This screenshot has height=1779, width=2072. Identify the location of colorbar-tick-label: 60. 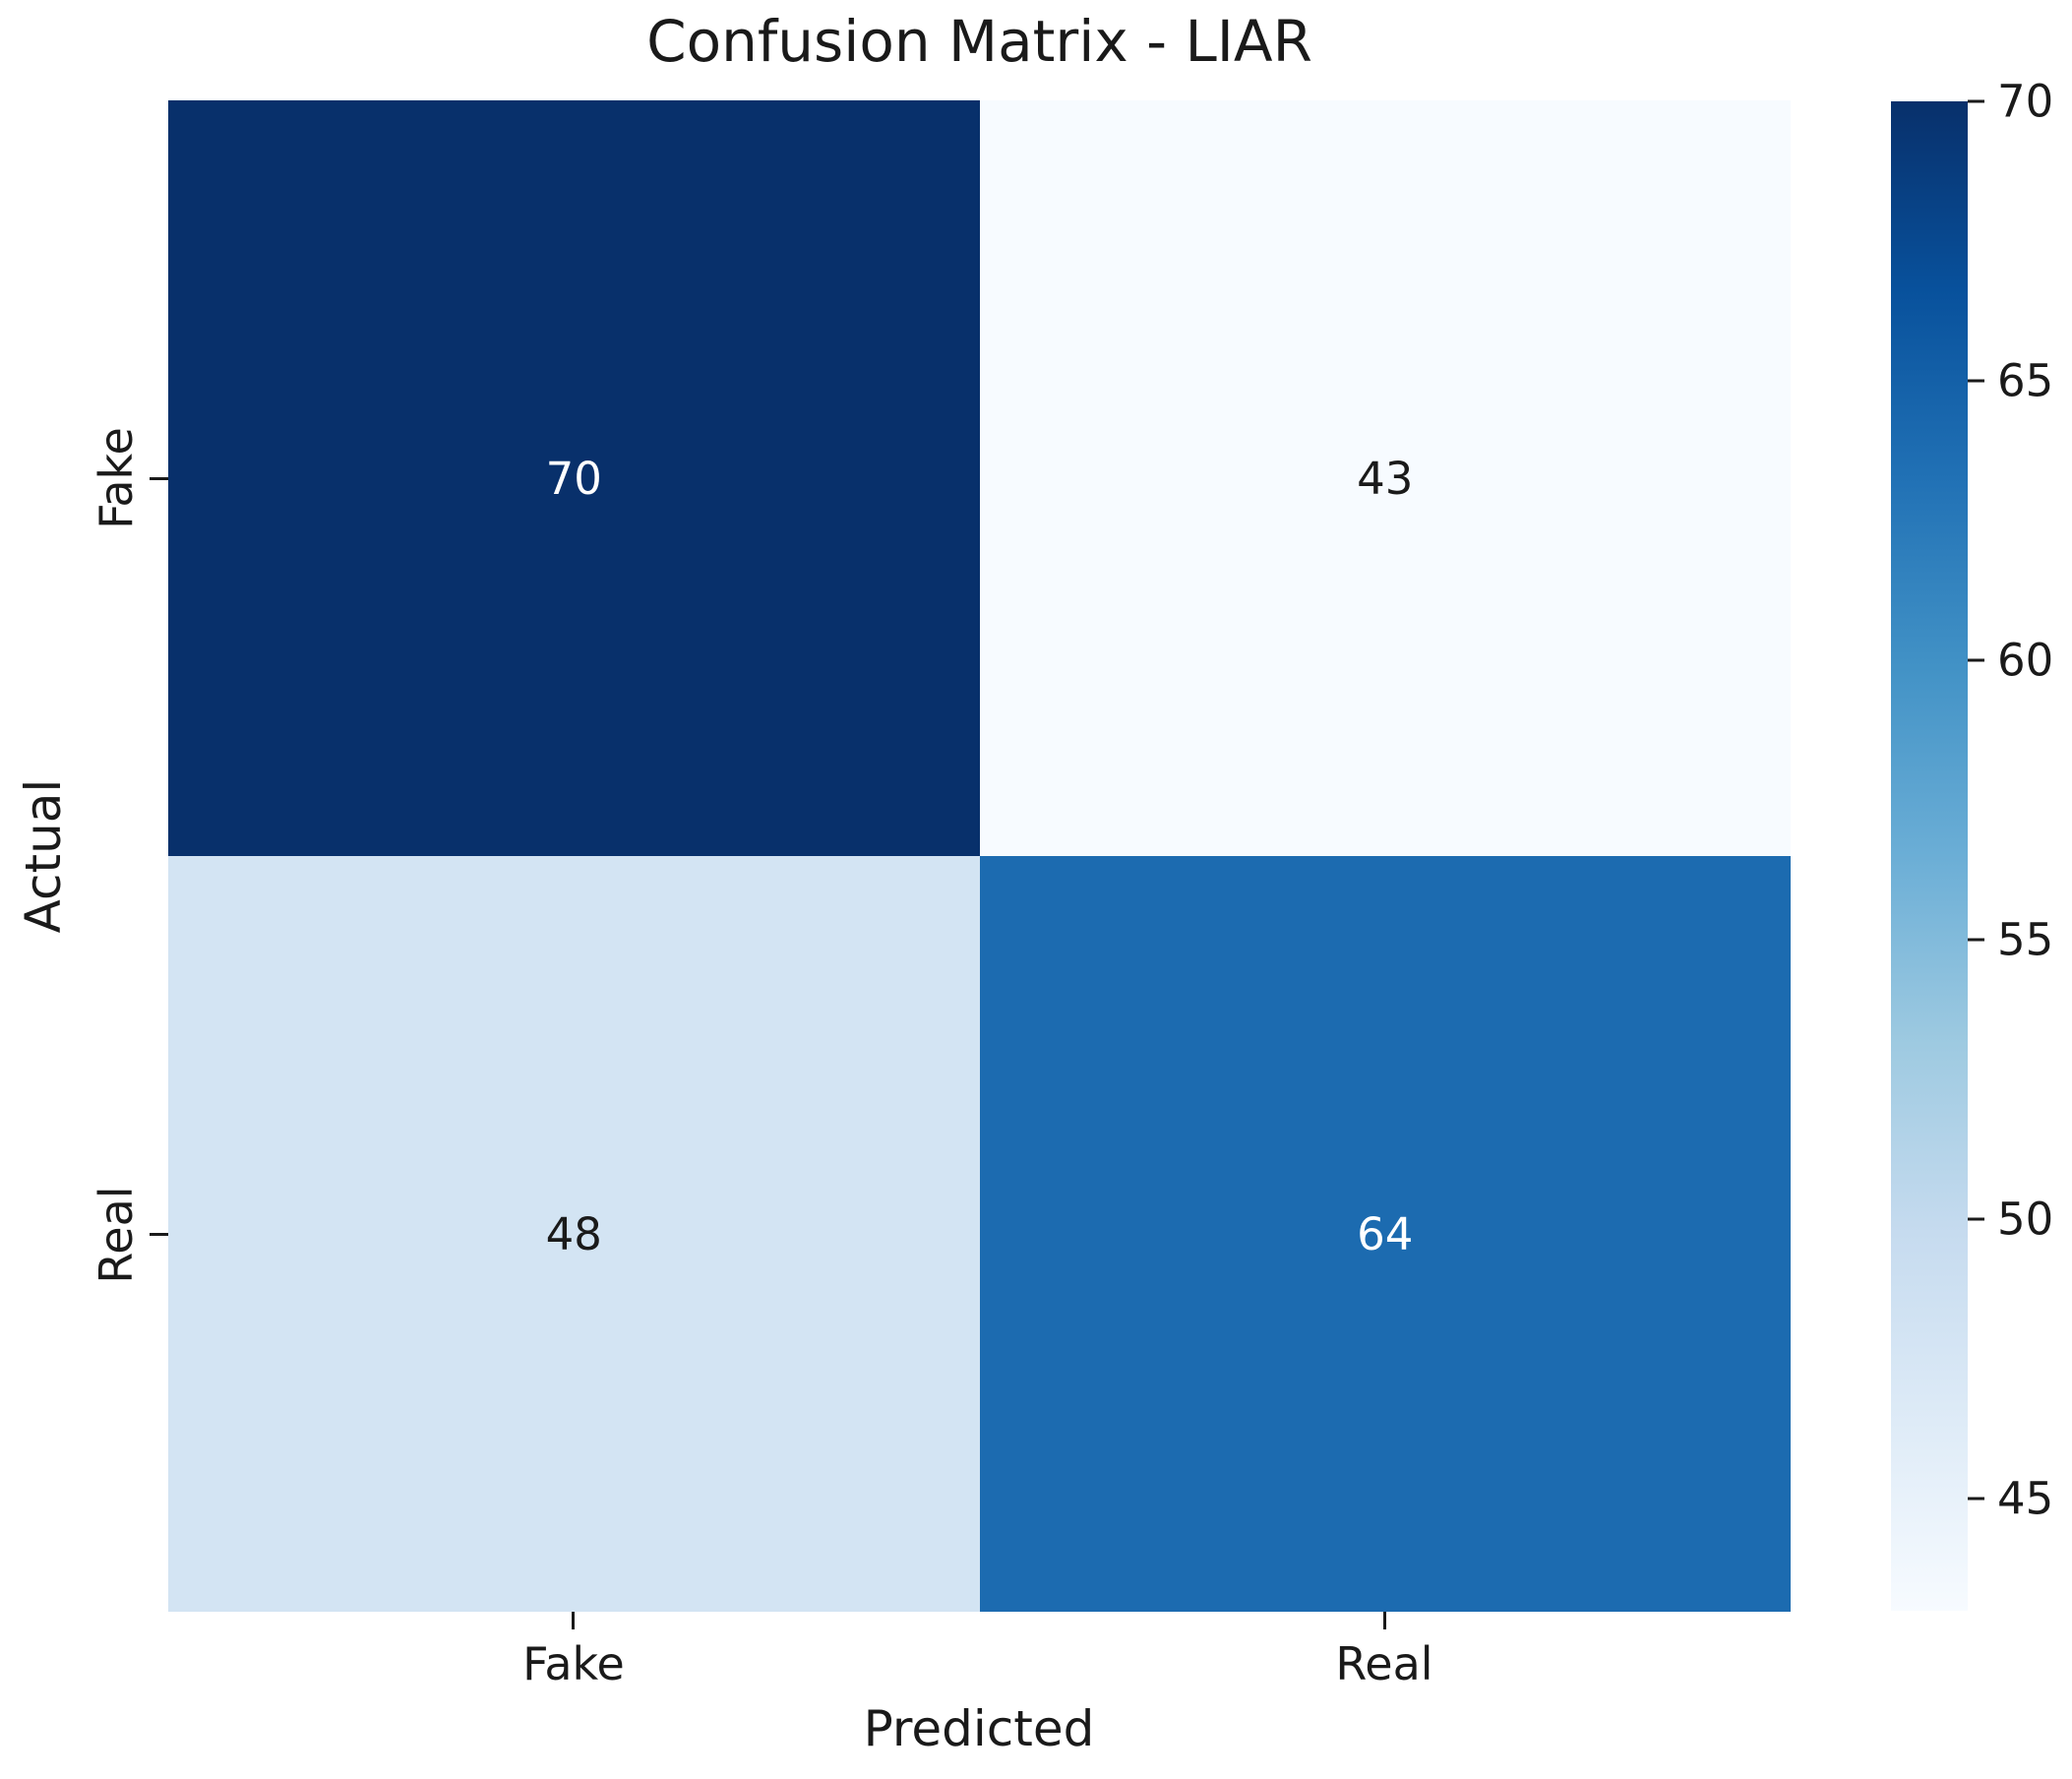
(2025, 660).